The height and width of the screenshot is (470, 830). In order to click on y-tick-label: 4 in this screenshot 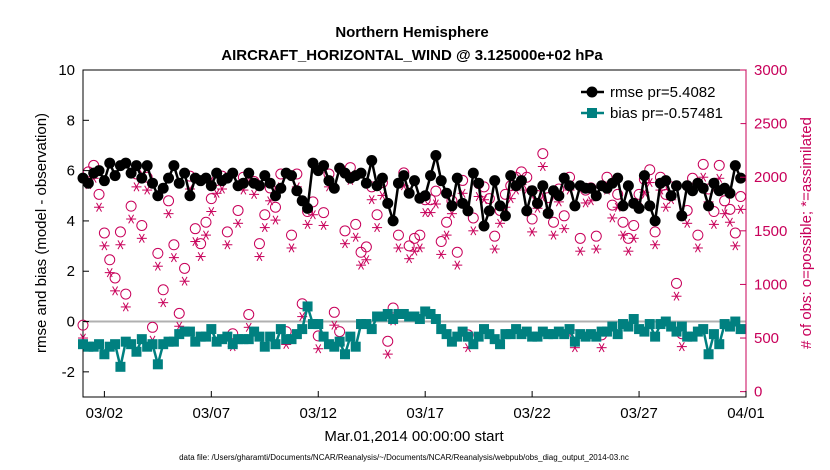, I will do `click(71, 221)`.